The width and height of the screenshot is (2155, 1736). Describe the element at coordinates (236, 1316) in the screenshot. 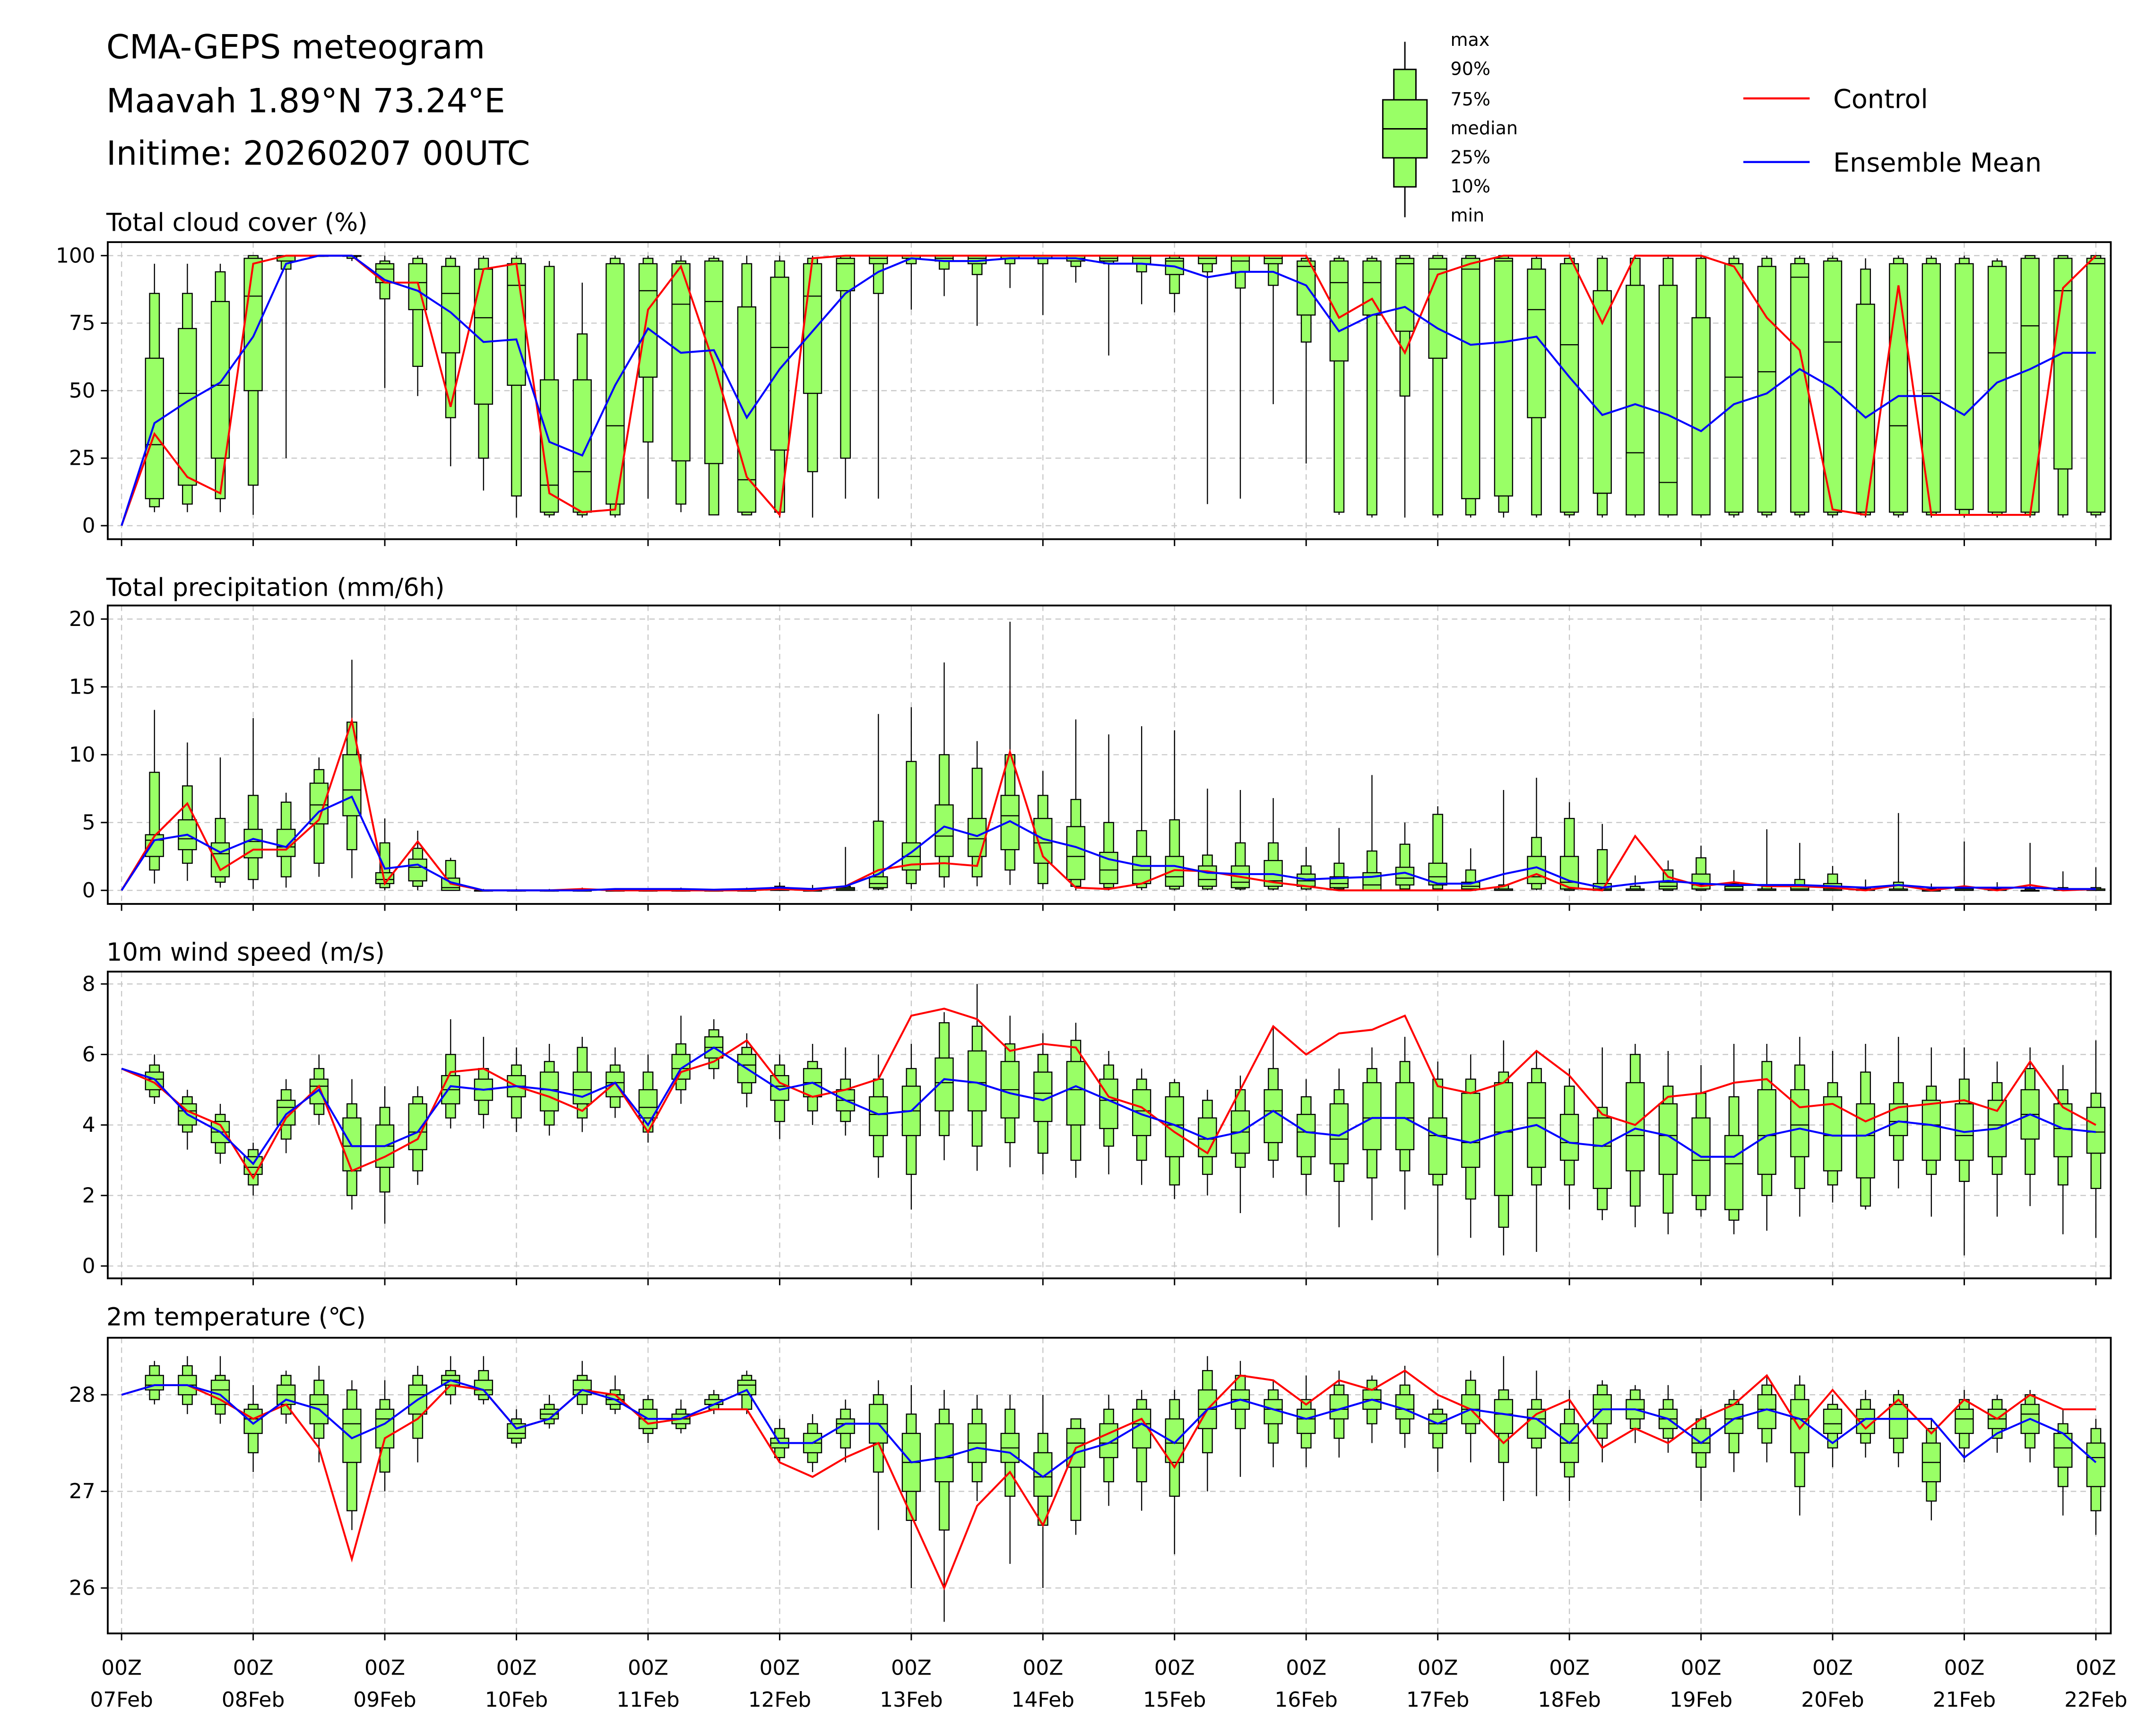

I see `panel-title: 2m temperature (℃)` at that location.